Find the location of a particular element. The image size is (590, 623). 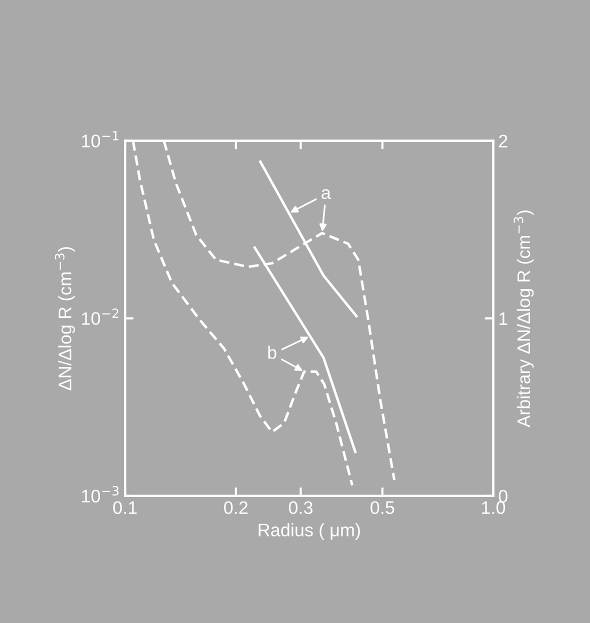

annotation: b is located at coordinates (272, 352).